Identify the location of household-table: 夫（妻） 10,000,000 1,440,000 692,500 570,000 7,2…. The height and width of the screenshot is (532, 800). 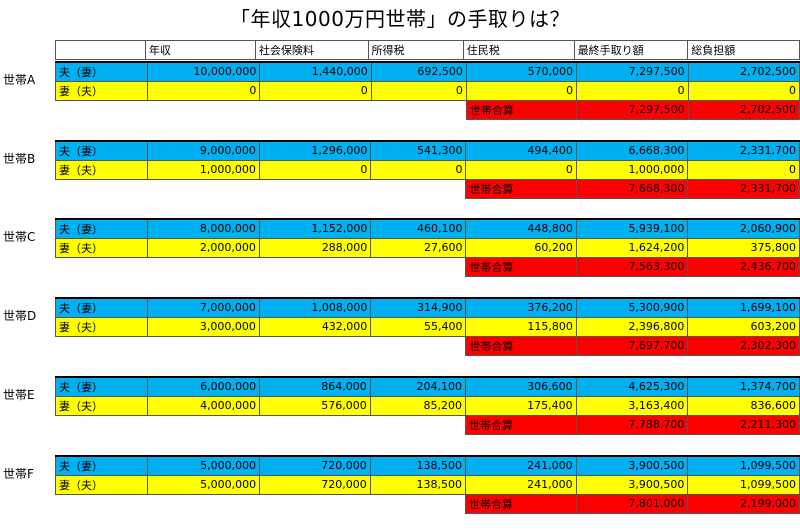
(427, 90).